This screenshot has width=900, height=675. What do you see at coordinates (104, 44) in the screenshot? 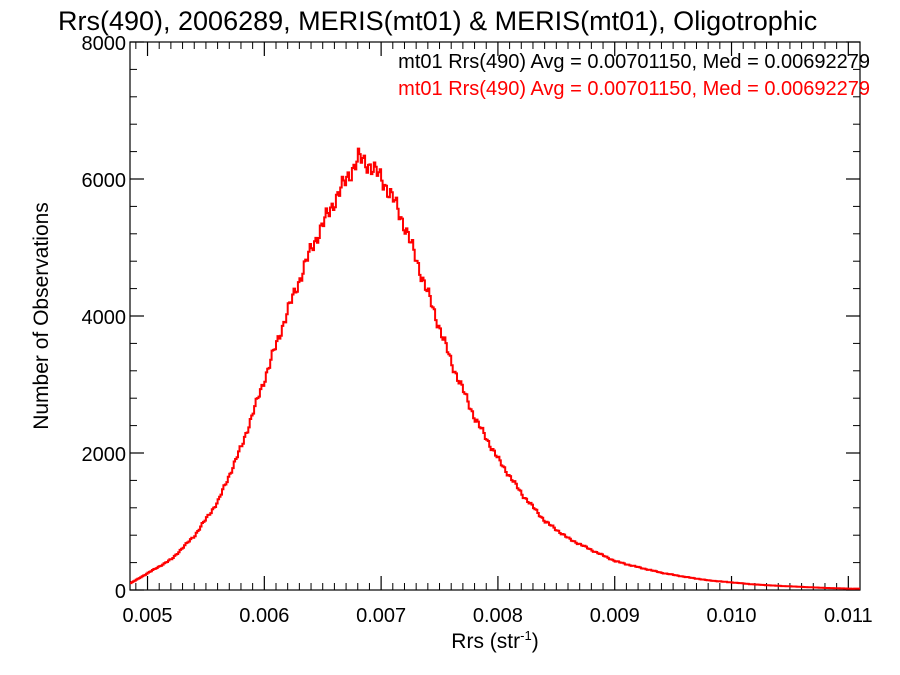
I see `y-tick-label: 8000` at bounding box center [104, 44].